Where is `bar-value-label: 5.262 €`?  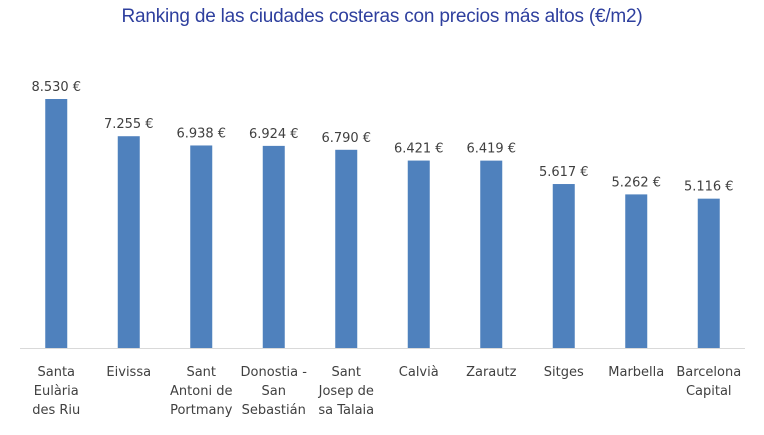
bar-value-label: 5.262 € is located at coordinates (636, 182).